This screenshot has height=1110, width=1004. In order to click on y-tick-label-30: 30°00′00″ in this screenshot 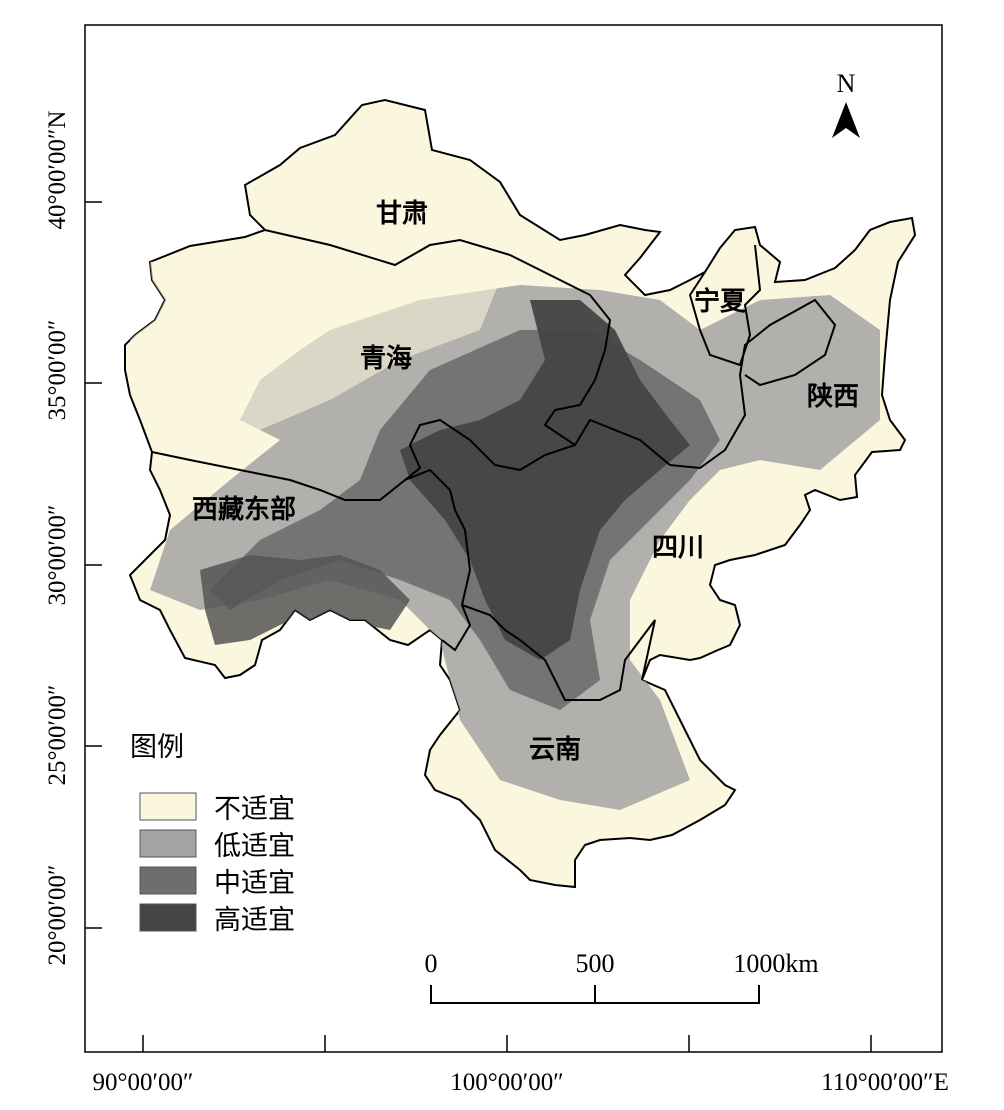, I will do `click(57, 555)`.